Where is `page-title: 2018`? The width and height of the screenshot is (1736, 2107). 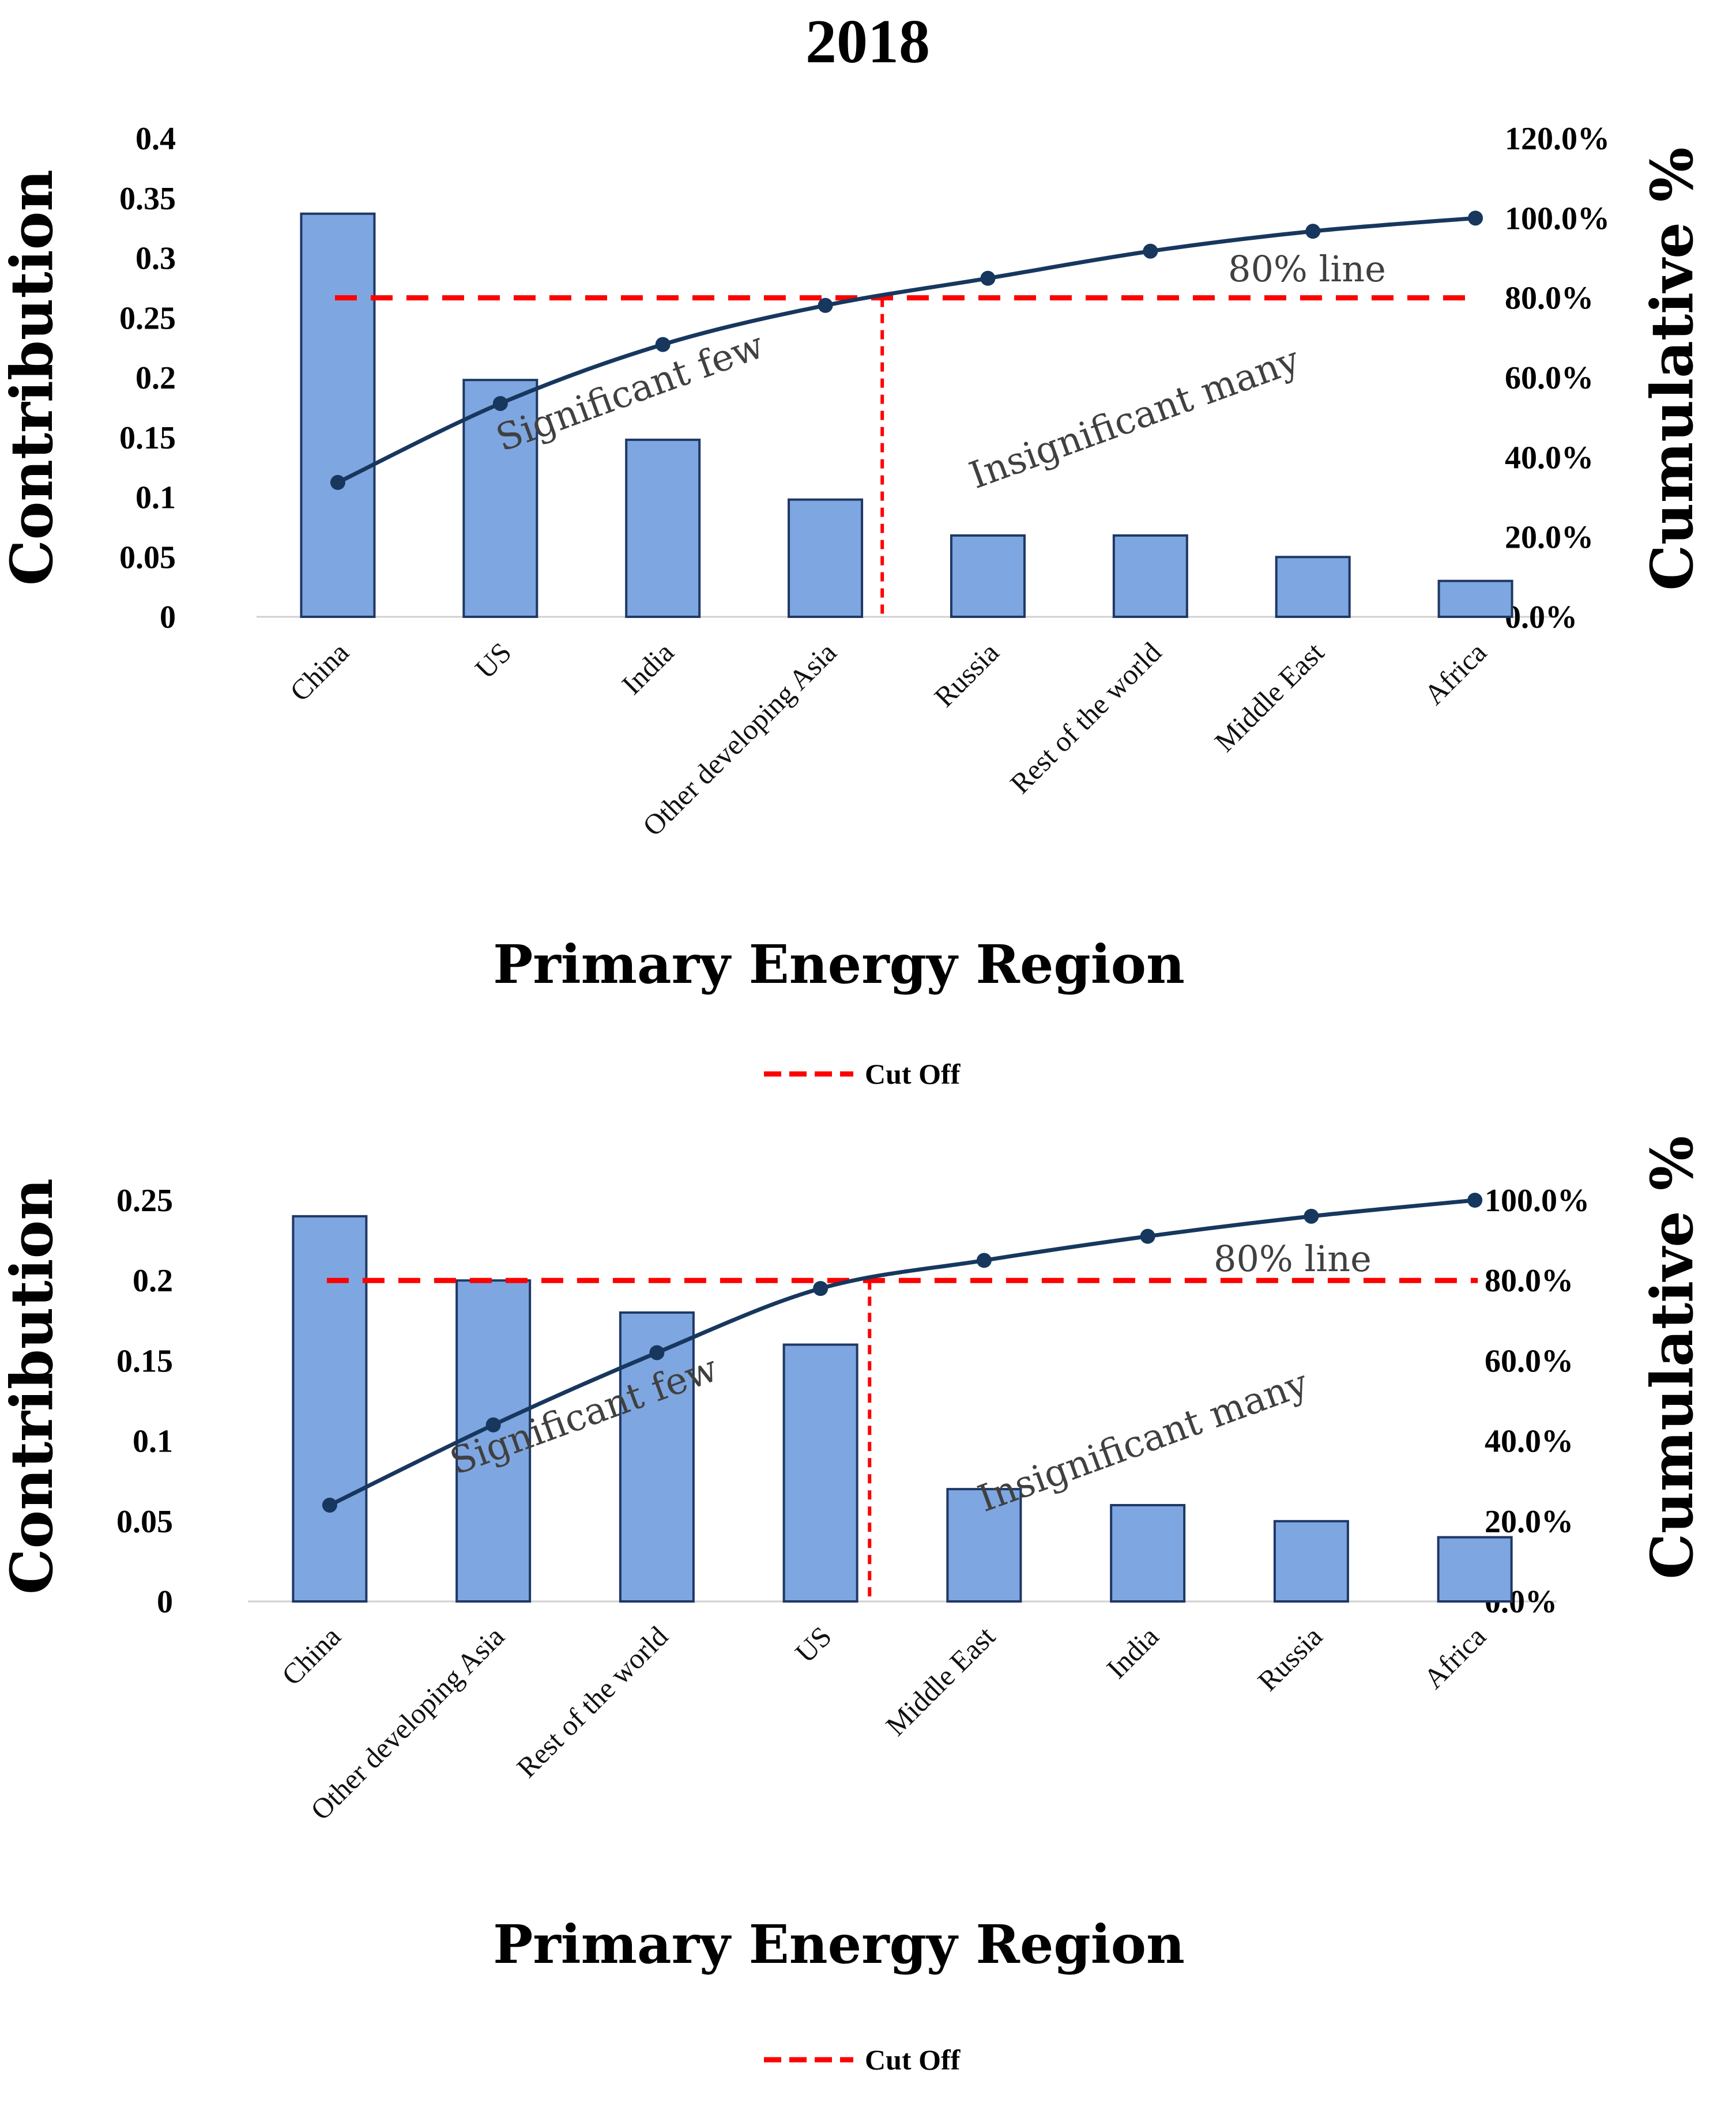 page-title: 2018 is located at coordinates (867, 41).